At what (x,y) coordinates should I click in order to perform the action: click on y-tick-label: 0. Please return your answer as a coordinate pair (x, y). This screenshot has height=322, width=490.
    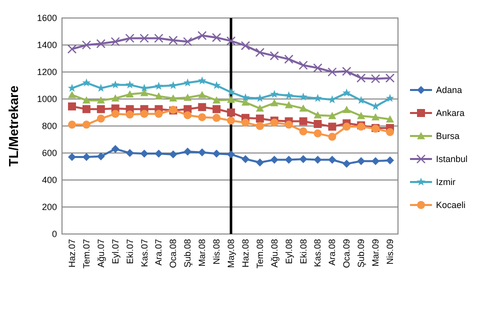
    Looking at the image, I should click on (54, 234).